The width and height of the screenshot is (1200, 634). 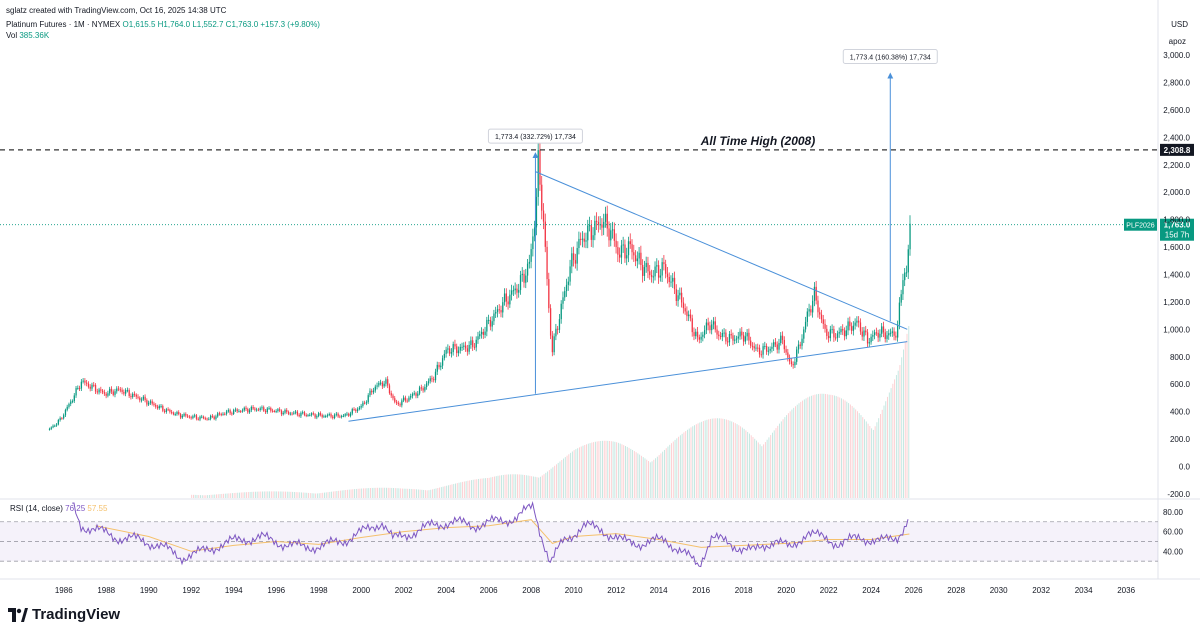 What do you see at coordinates (75, 508) in the screenshot?
I see `rsi-value: 76.25` at bounding box center [75, 508].